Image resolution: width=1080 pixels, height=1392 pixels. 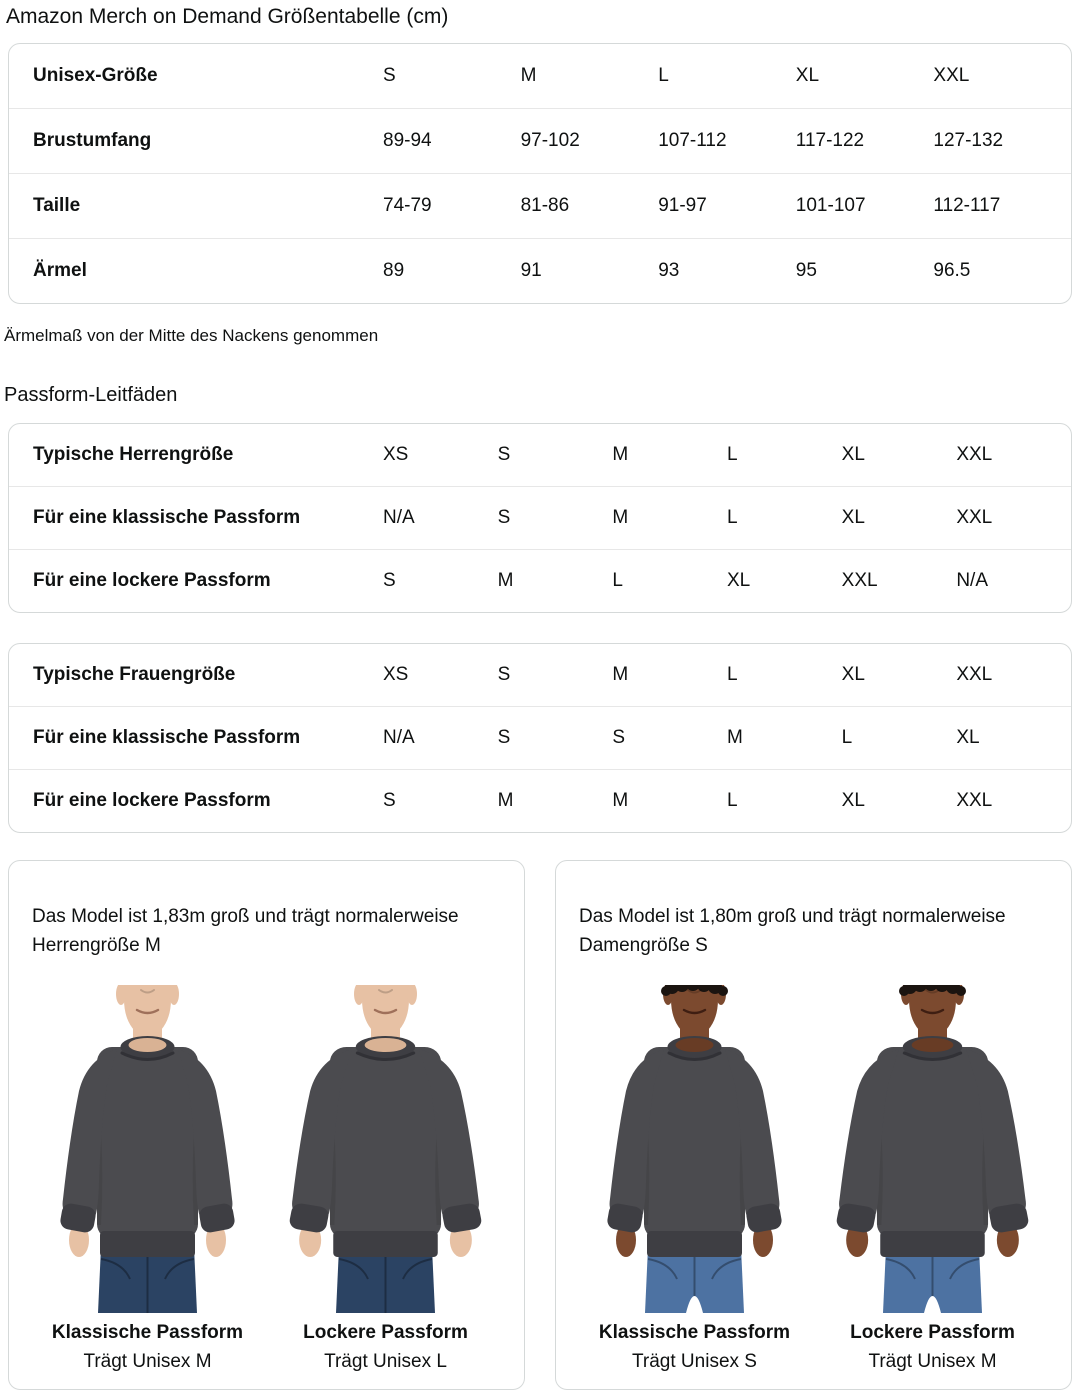 I want to click on fit-guides-title: Passform-Leitfäden, so click(x=91, y=395).